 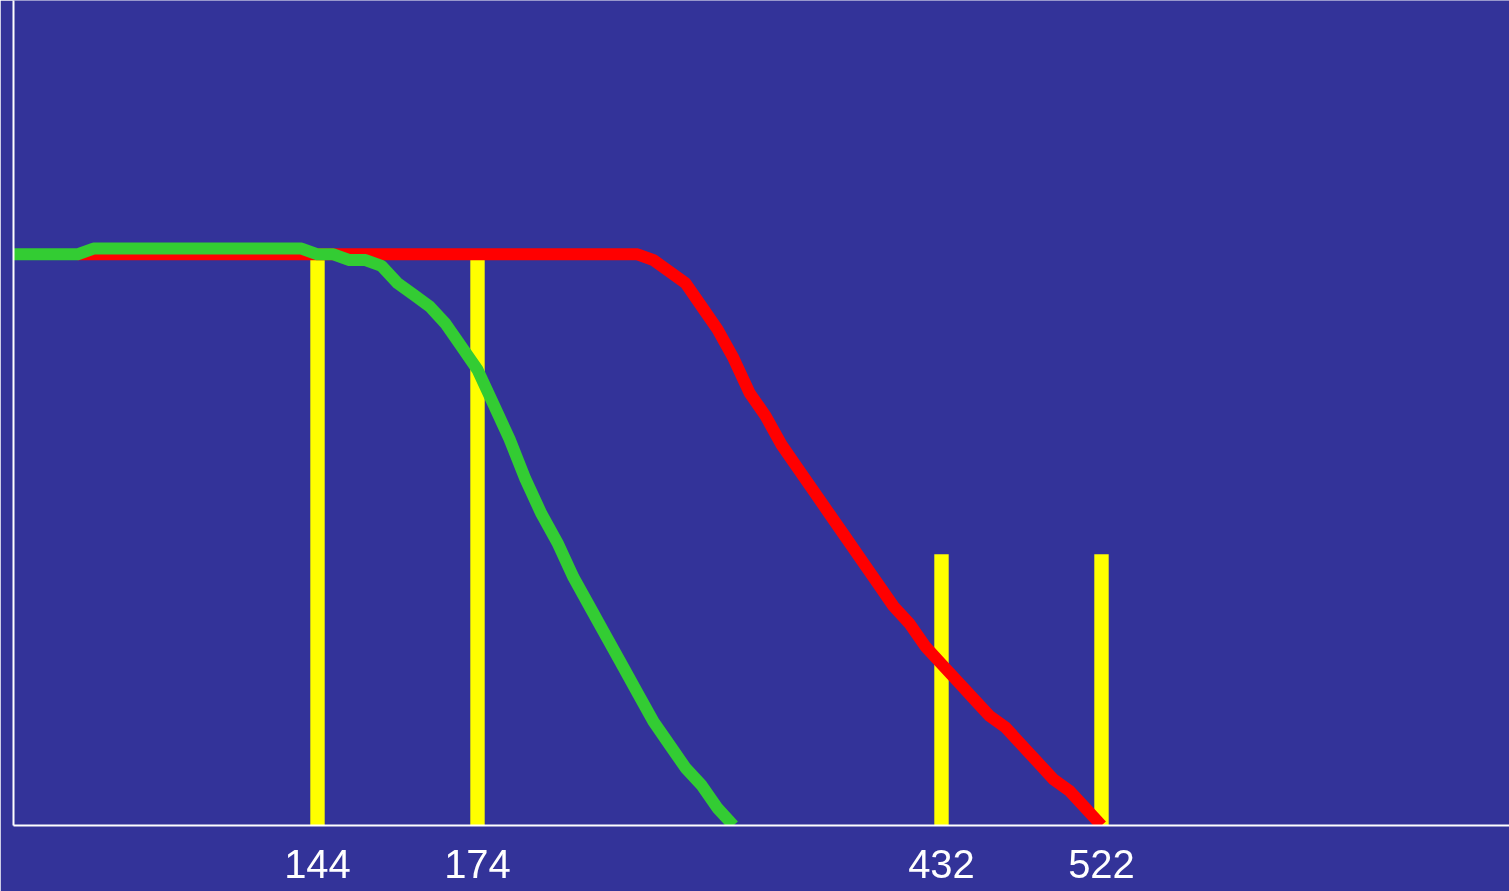 What do you see at coordinates (317, 863) in the screenshot?
I see `x-tick-label: 144` at bounding box center [317, 863].